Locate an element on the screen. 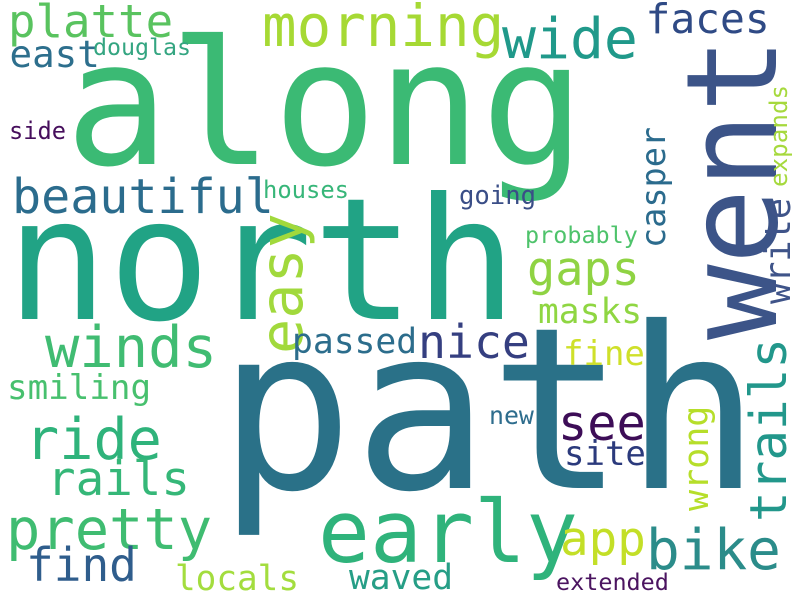 The width and height of the screenshot is (800, 600). word-beautiful: beautiful is located at coordinates (143, 196).